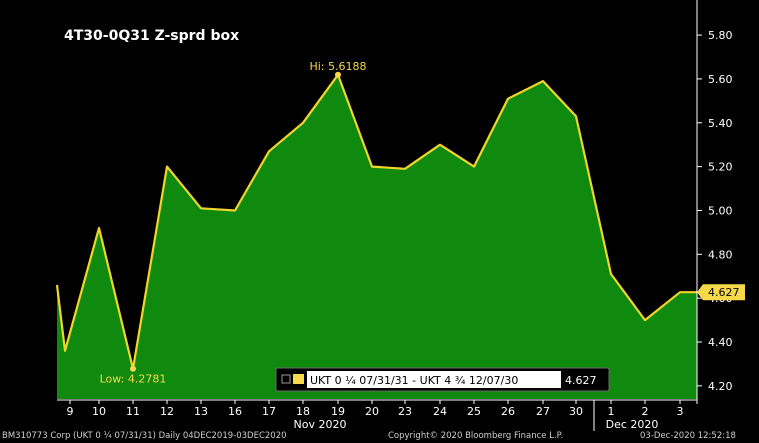  I want to click on legend-swatch, so click(298, 379).